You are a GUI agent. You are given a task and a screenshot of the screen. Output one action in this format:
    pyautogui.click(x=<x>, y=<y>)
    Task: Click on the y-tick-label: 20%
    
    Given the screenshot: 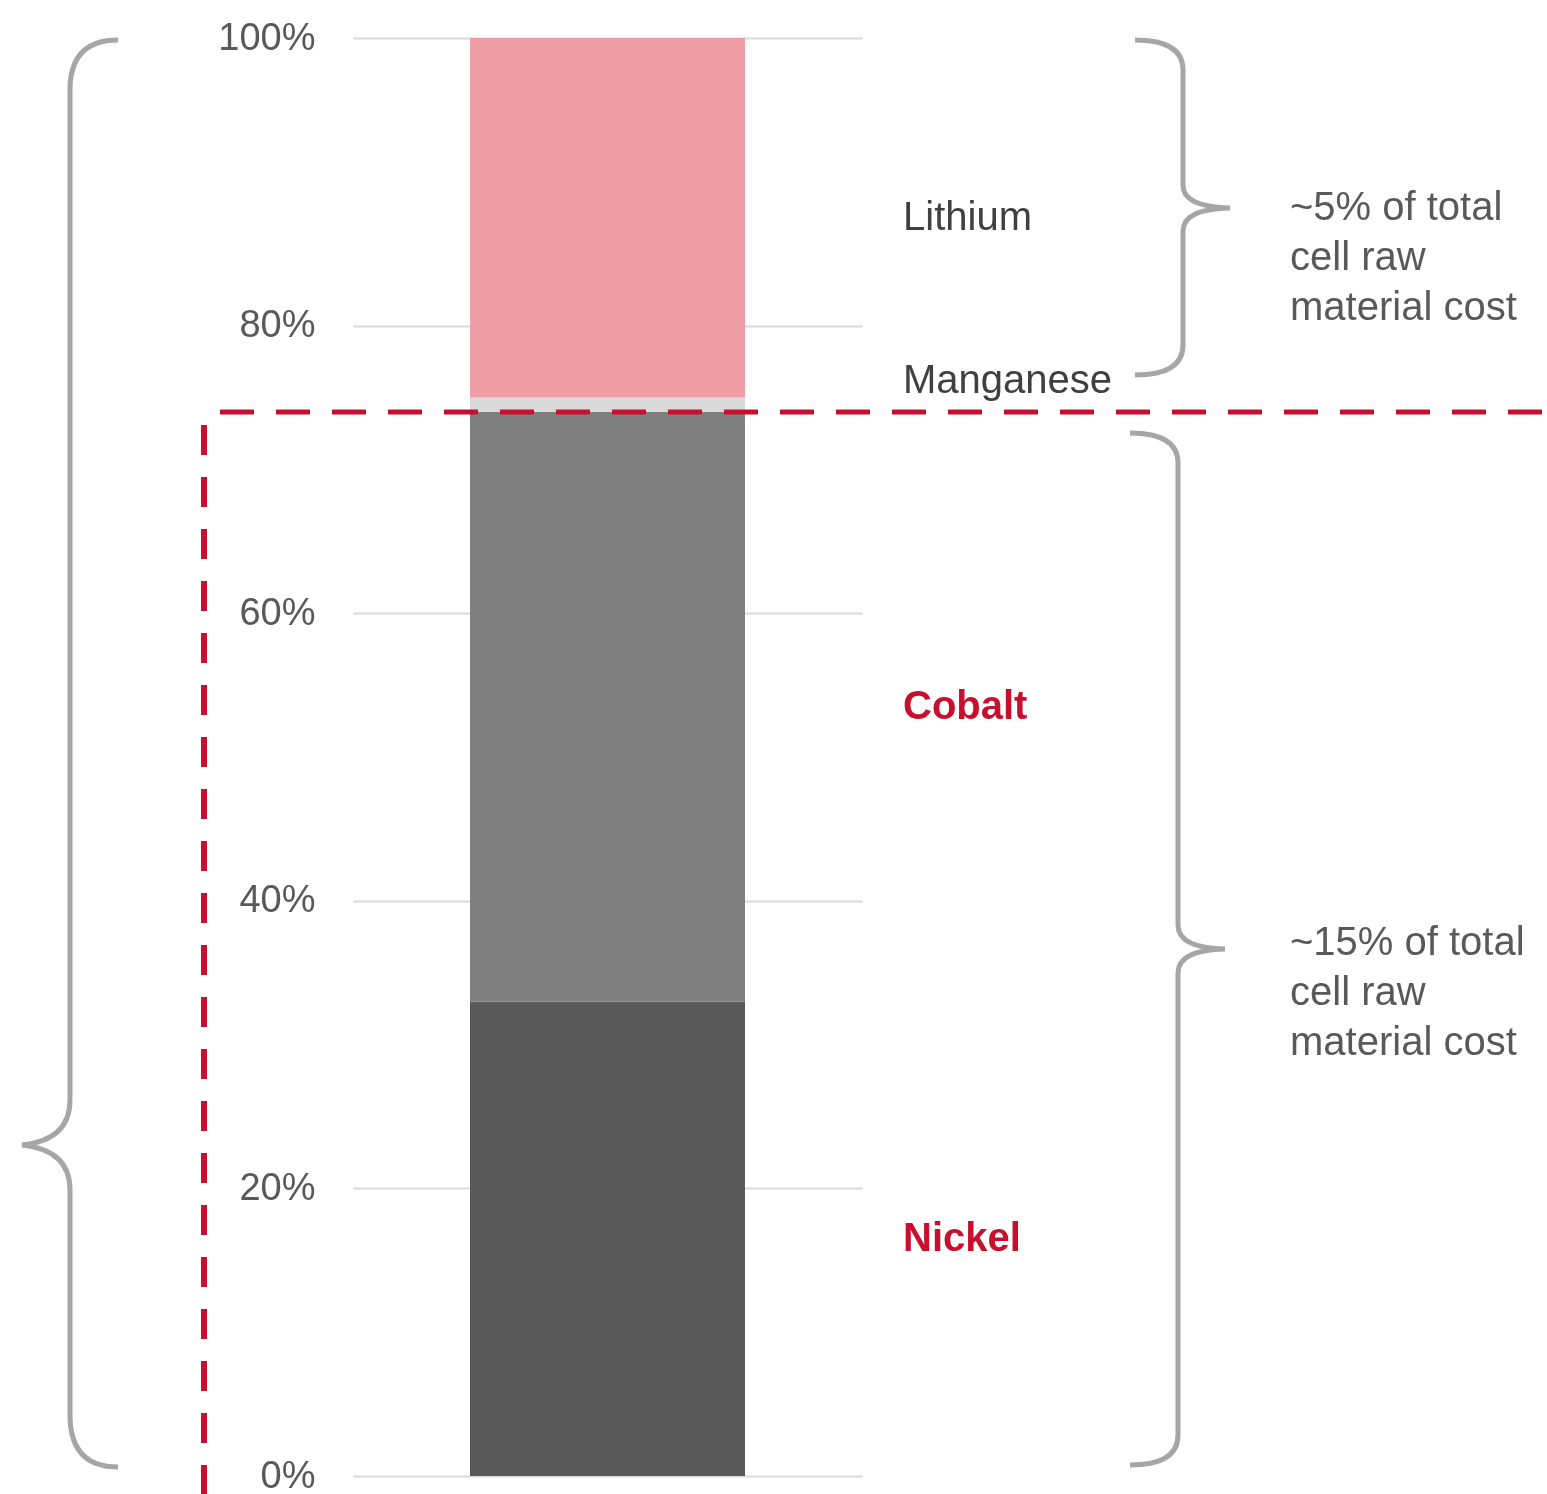 What is the action you would take?
    pyautogui.click(x=277, y=1186)
    